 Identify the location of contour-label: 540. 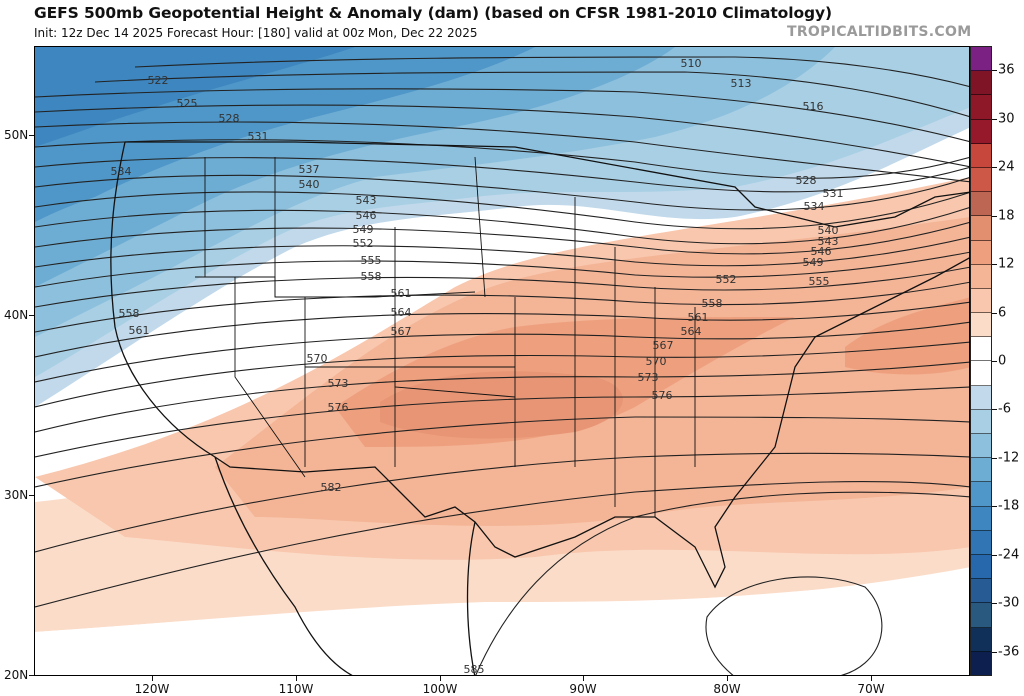
(828, 230).